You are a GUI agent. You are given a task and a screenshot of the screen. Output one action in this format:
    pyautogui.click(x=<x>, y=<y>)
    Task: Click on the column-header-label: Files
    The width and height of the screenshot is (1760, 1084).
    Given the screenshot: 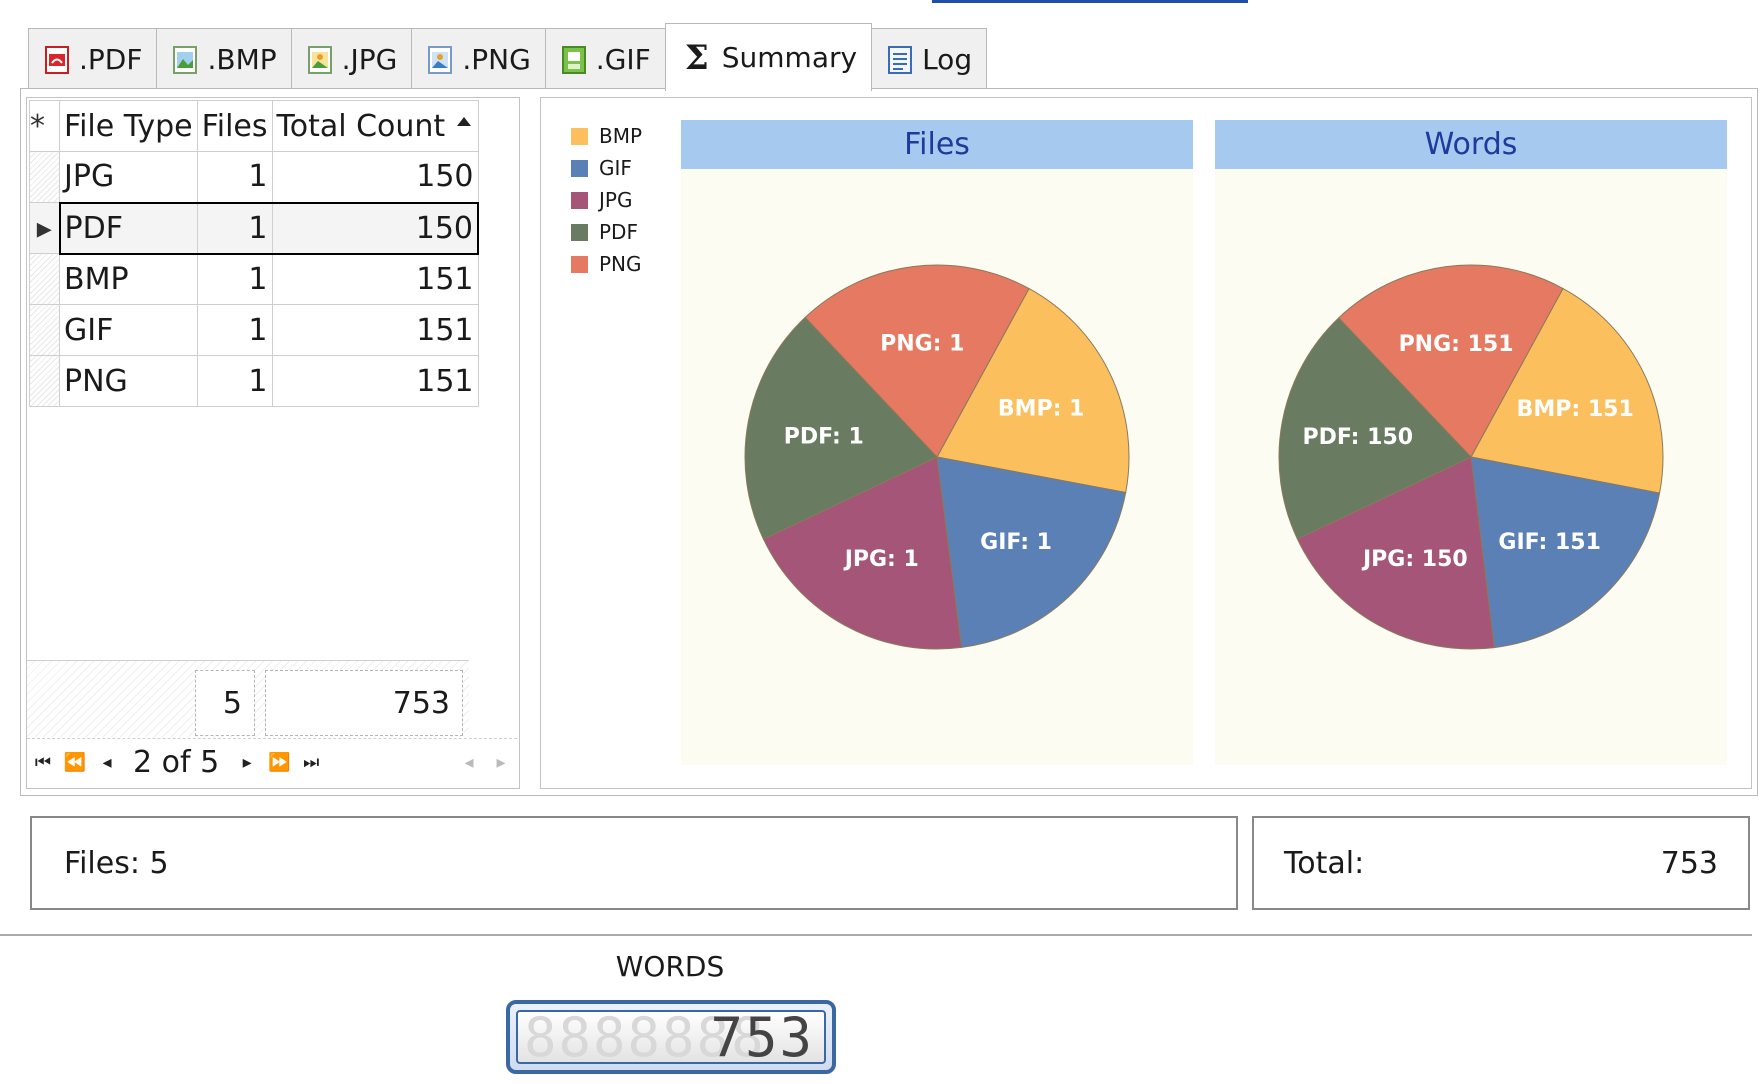 What is the action you would take?
    pyautogui.click(x=234, y=126)
    